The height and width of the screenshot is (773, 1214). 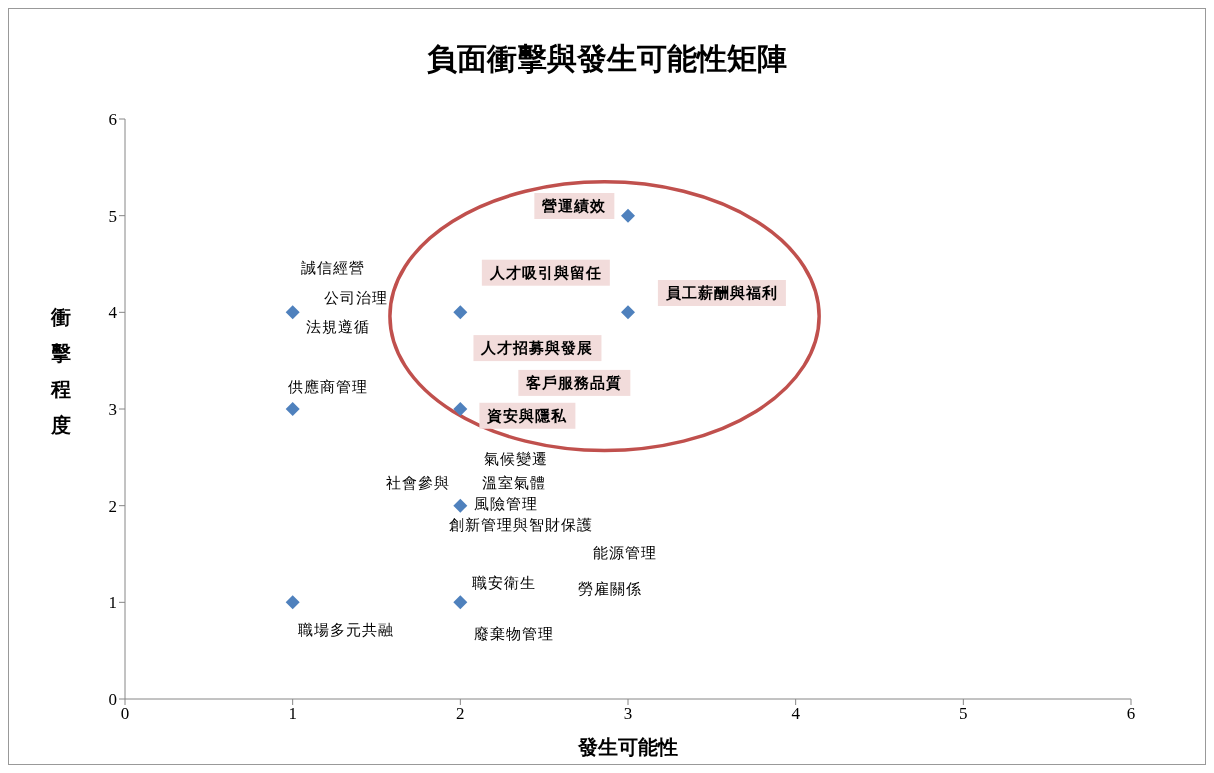 I want to click on y-tick-label: 6, so click(x=112, y=120).